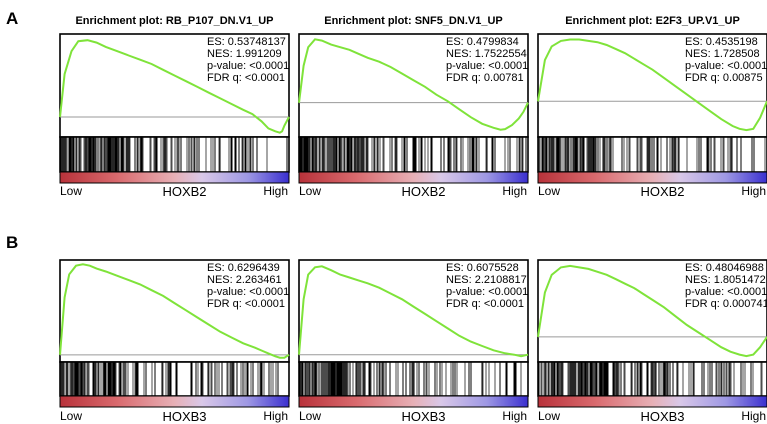  Describe the element at coordinates (724, 268) in the screenshot. I see `stat-es: ES: 0.48046988` at that location.